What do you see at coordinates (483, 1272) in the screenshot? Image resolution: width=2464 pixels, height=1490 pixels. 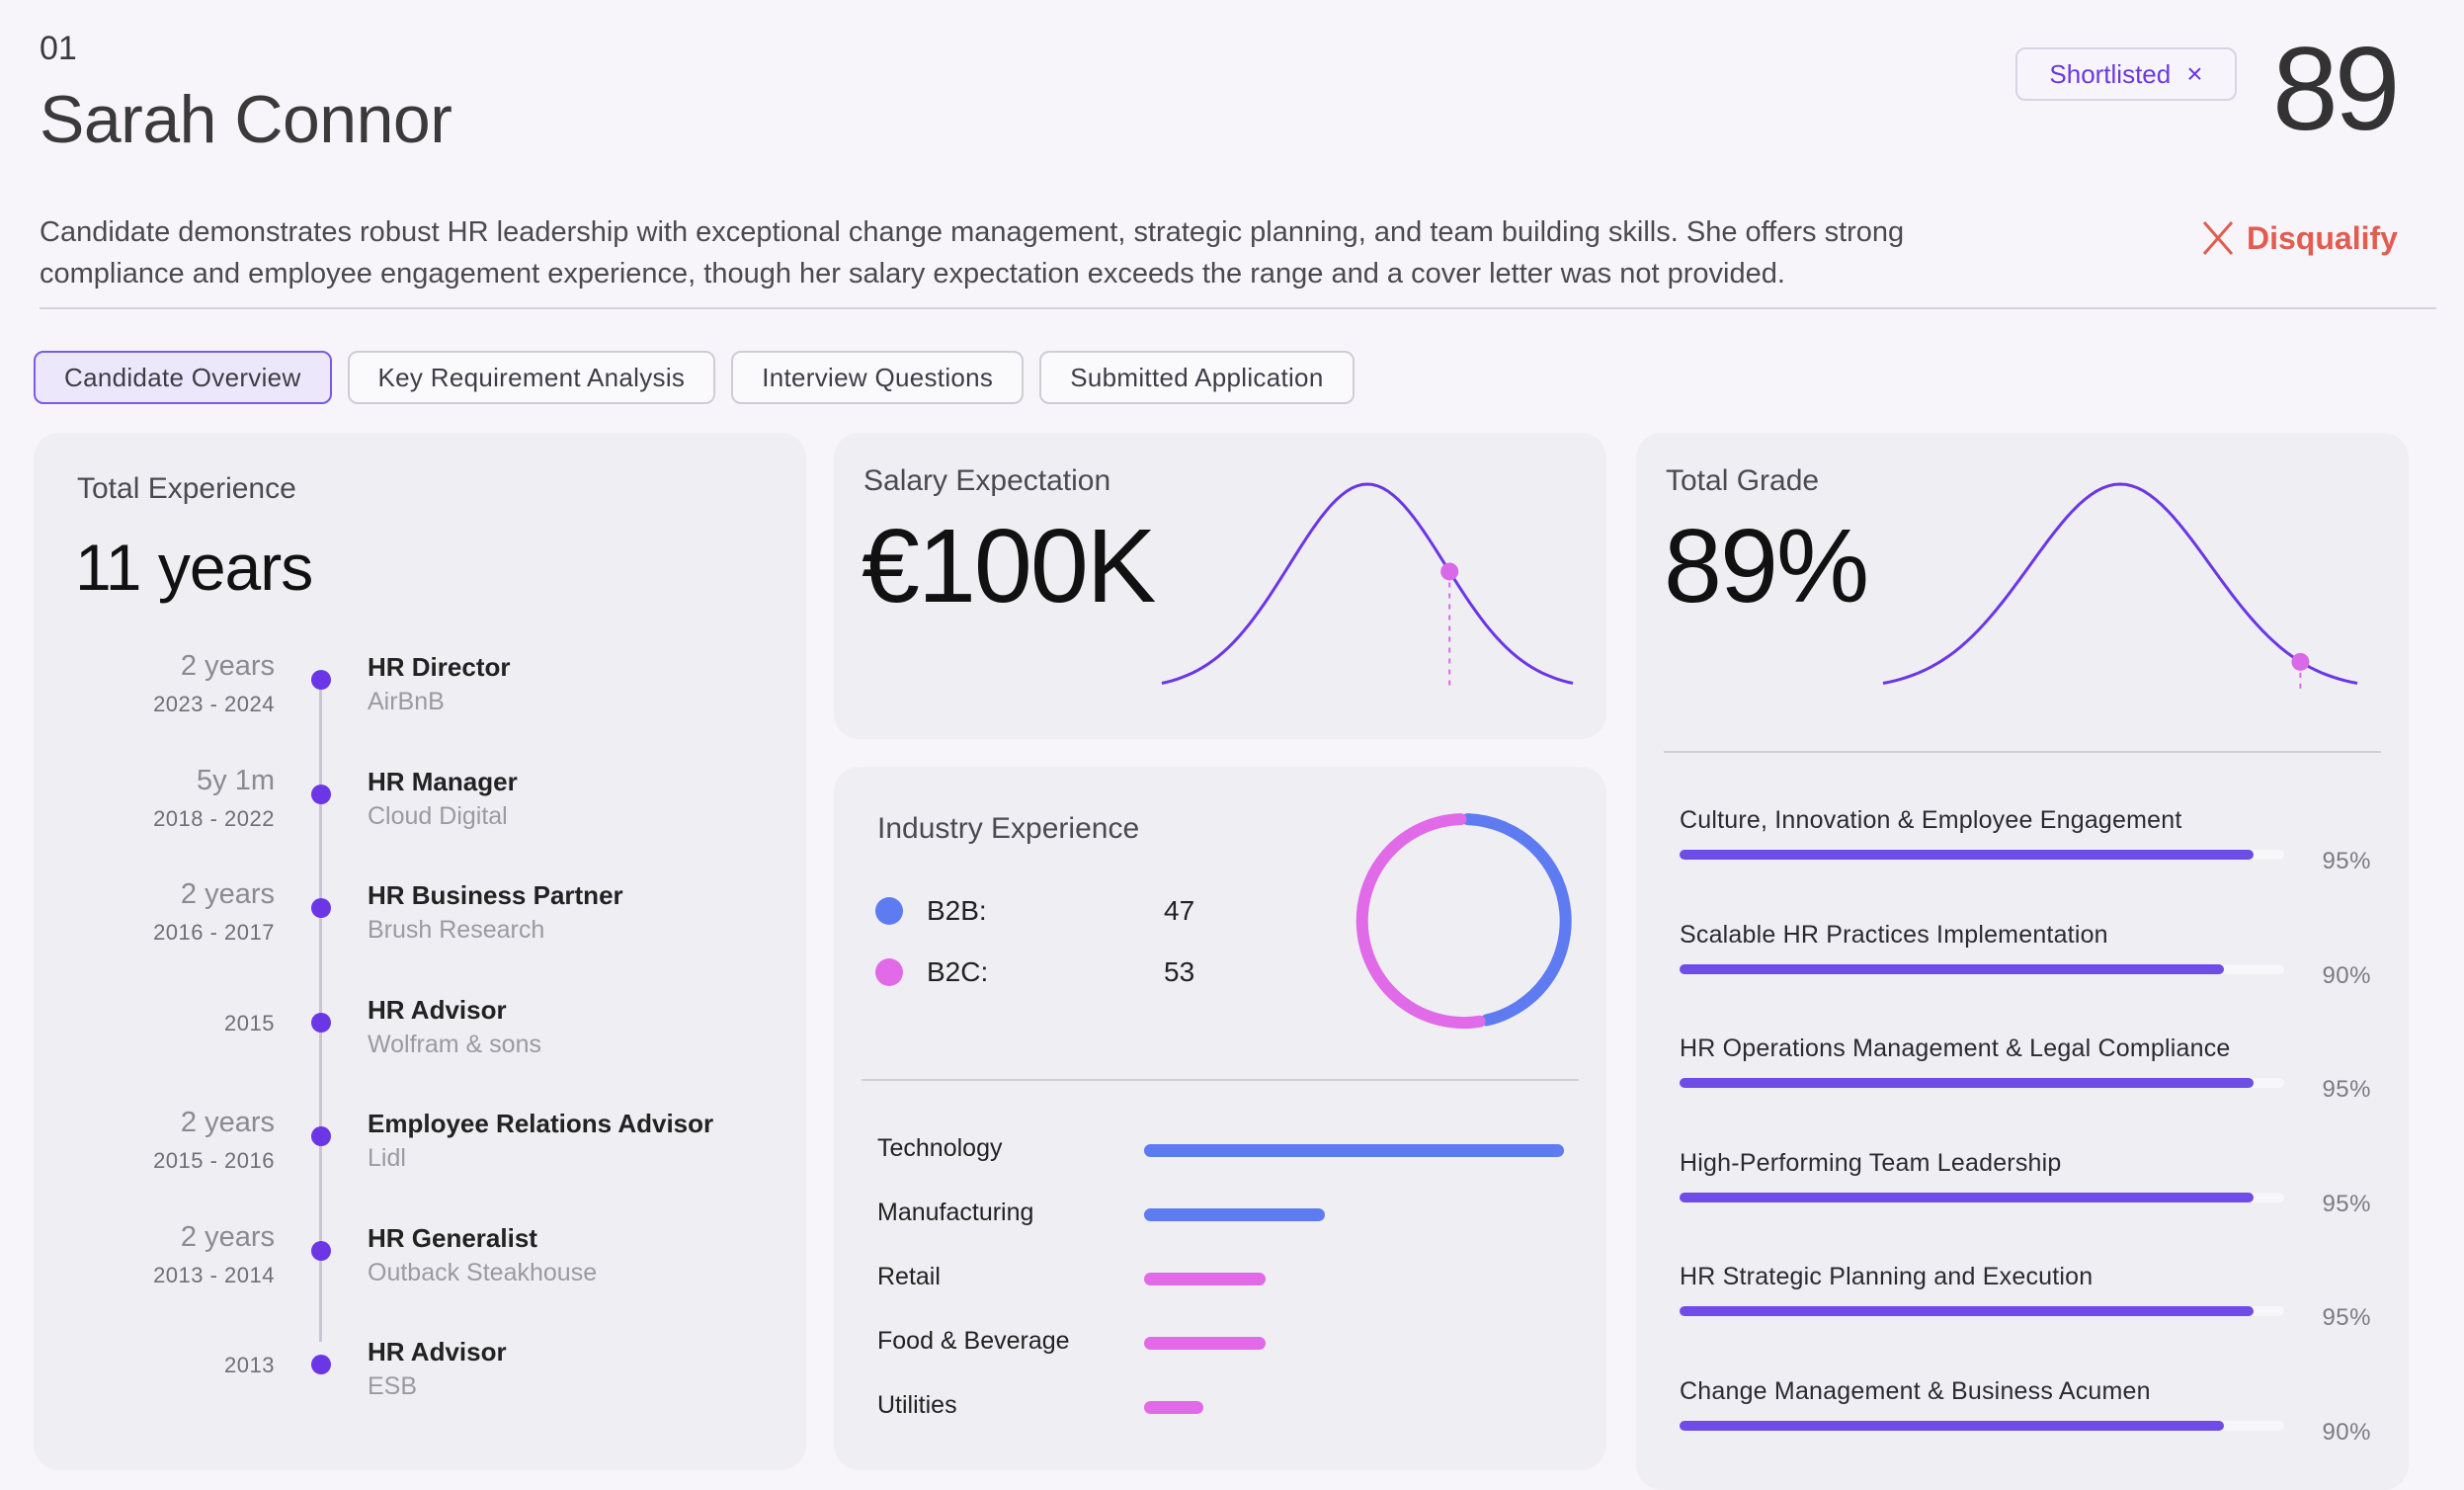 I see `timeline-company: Outback Steakhouse` at bounding box center [483, 1272].